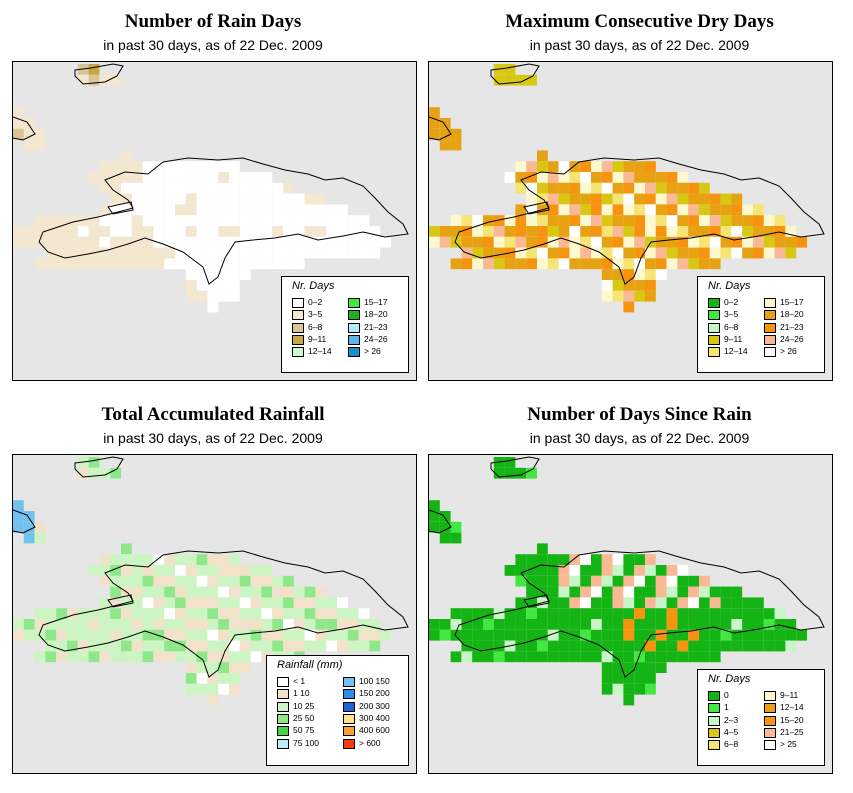 The height and width of the screenshot is (793, 853). What do you see at coordinates (639, 438) in the screenshot?
I see `panel-subtitle: in past 30 days, as of 22 Dec. 2009` at bounding box center [639, 438].